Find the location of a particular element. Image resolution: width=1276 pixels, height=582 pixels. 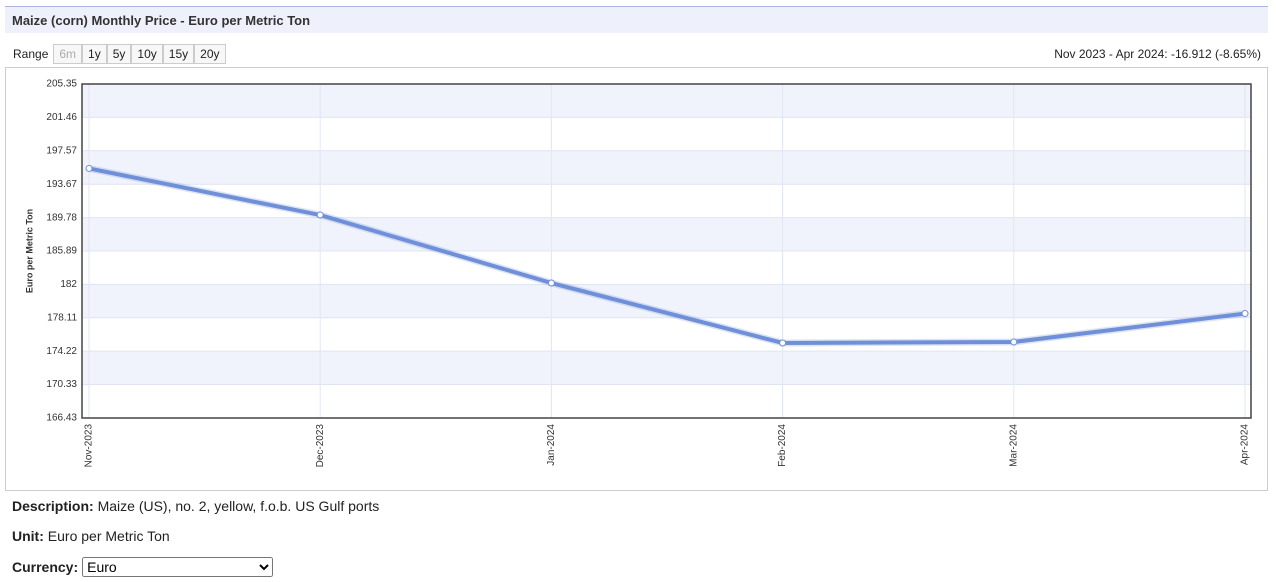

y-tick-label: 193.67 is located at coordinates (61, 184).